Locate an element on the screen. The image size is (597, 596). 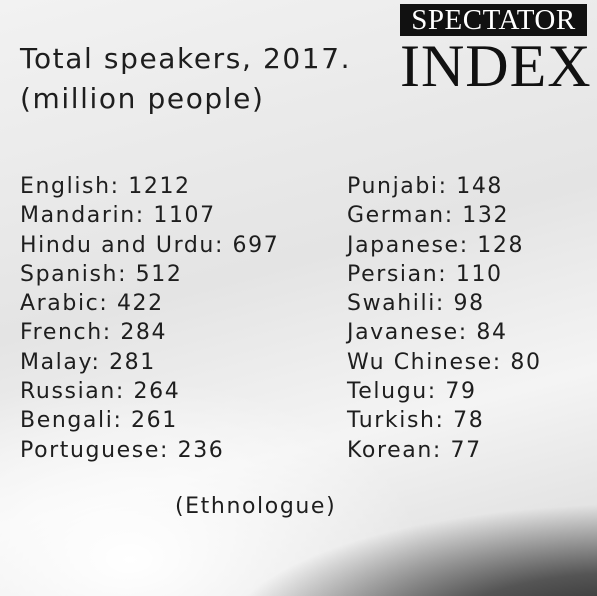
list-item: Persian: 110 is located at coordinates (425, 274).